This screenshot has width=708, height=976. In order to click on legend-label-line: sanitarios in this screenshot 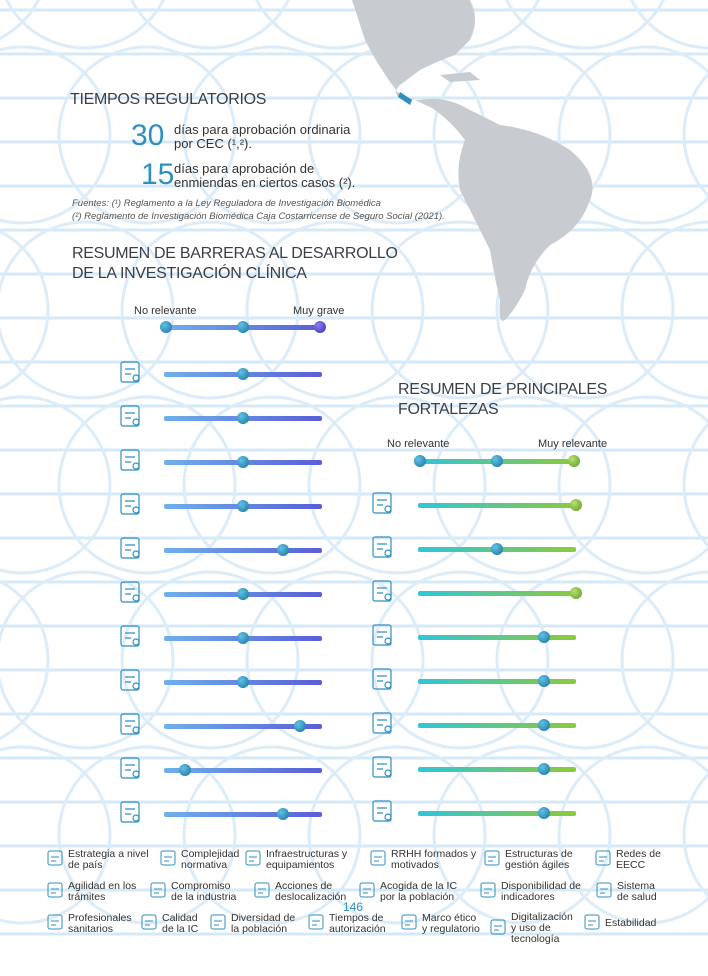, I will do `click(90, 928)`.